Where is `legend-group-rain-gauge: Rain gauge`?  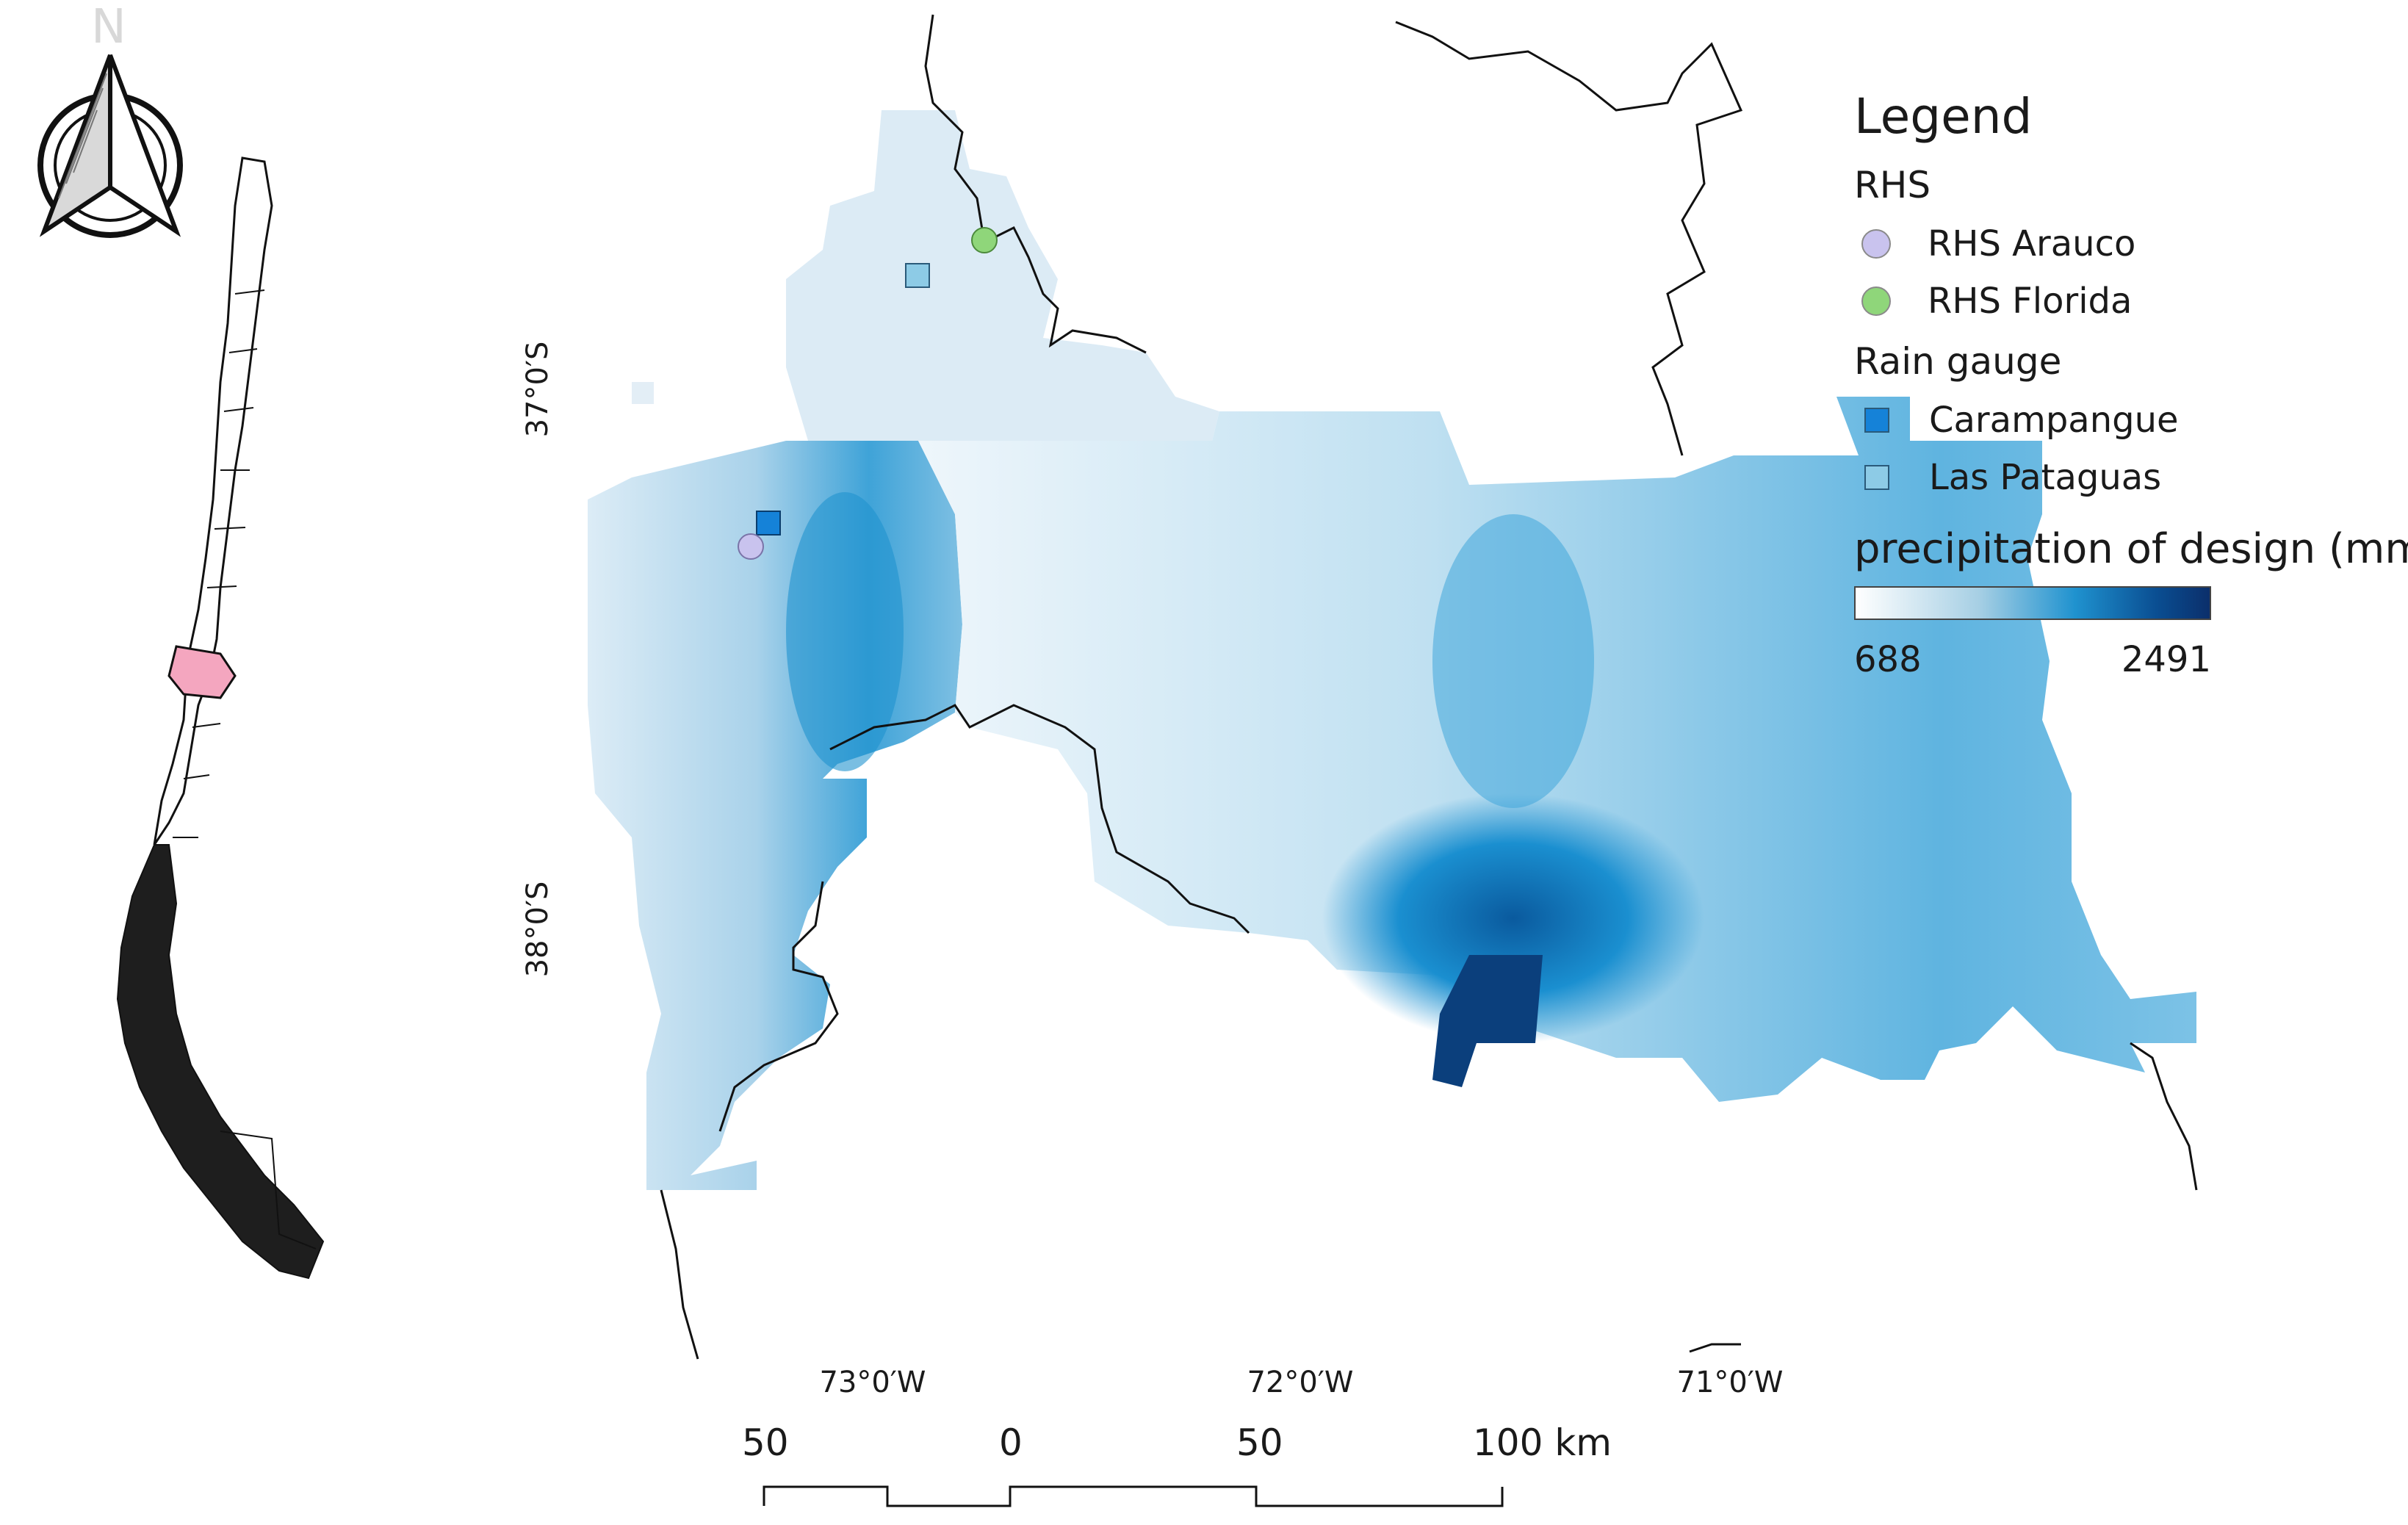 legend-group-rain-gauge: Rain gauge is located at coordinates (1958, 361).